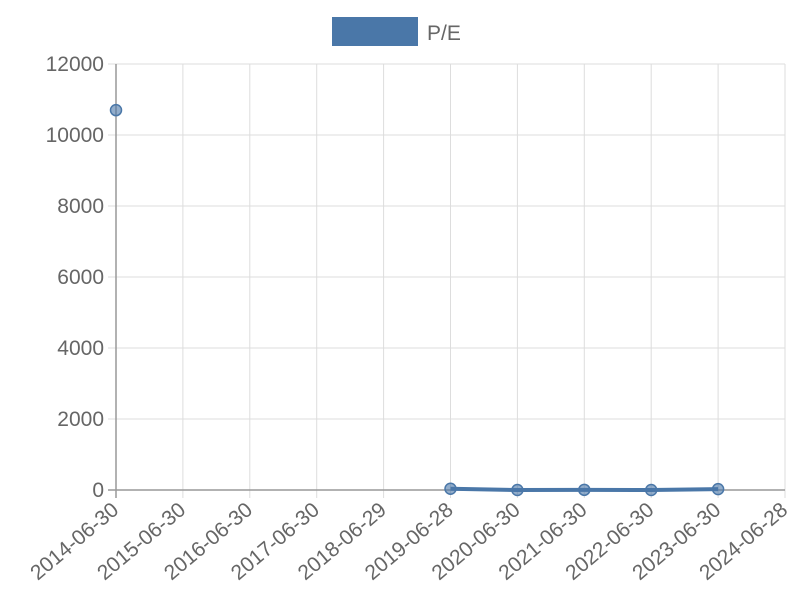 This screenshot has height=600, width=800. Describe the element at coordinates (75, 135) in the screenshot. I see `y-tick-label: 10000` at that location.